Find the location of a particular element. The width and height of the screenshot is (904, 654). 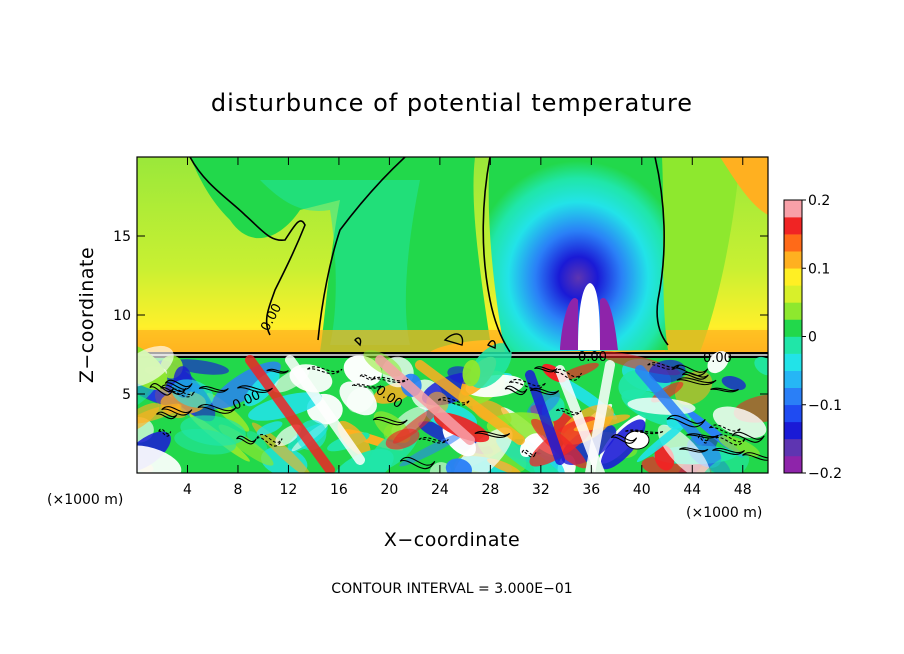

x-tick-label: 24 is located at coordinates (440, 490).